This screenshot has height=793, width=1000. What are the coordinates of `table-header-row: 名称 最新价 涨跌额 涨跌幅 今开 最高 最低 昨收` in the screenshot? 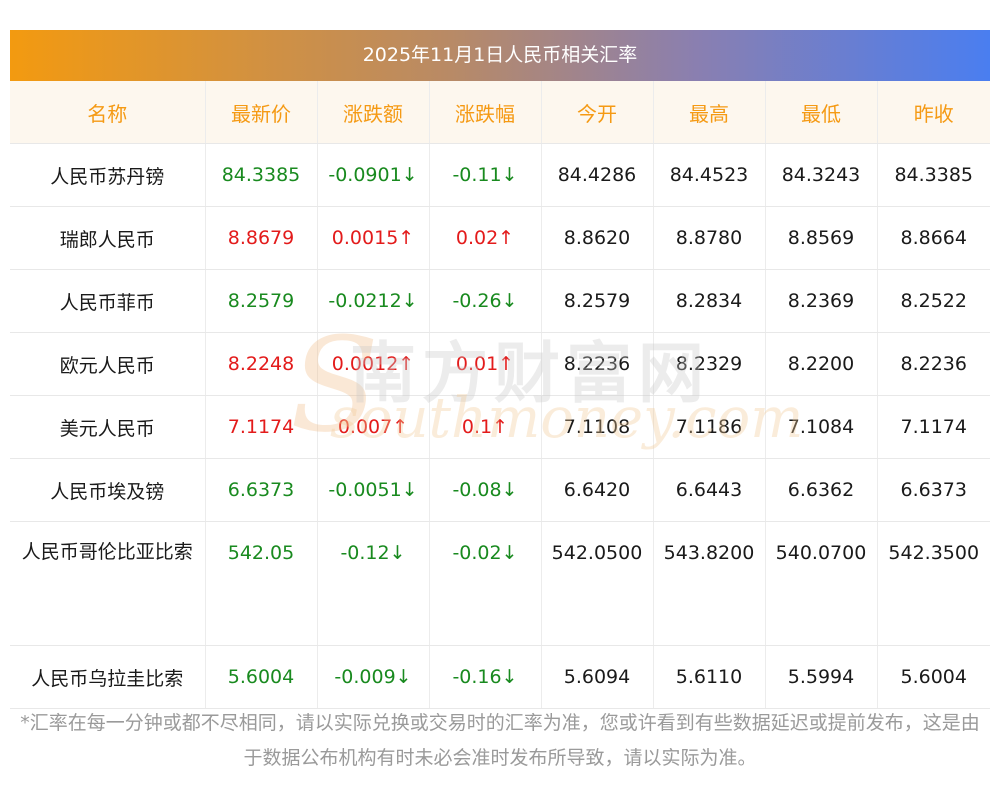 It's located at (500, 112).